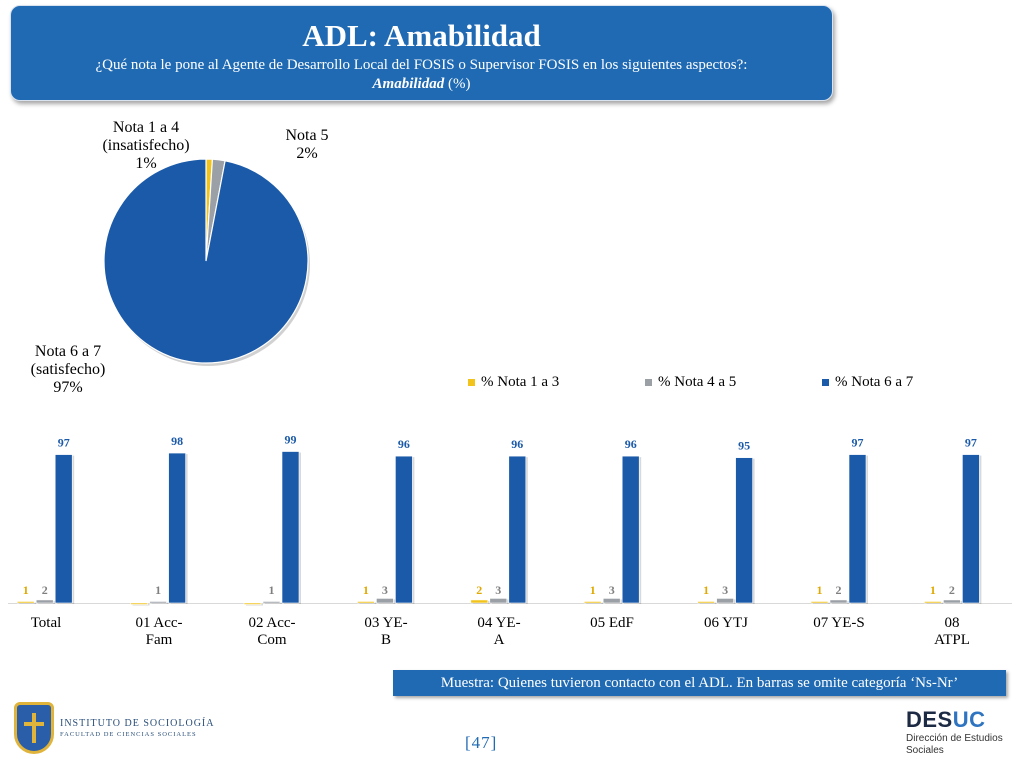  I want to click on x-tick-line: 05 EdF, so click(612, 623).